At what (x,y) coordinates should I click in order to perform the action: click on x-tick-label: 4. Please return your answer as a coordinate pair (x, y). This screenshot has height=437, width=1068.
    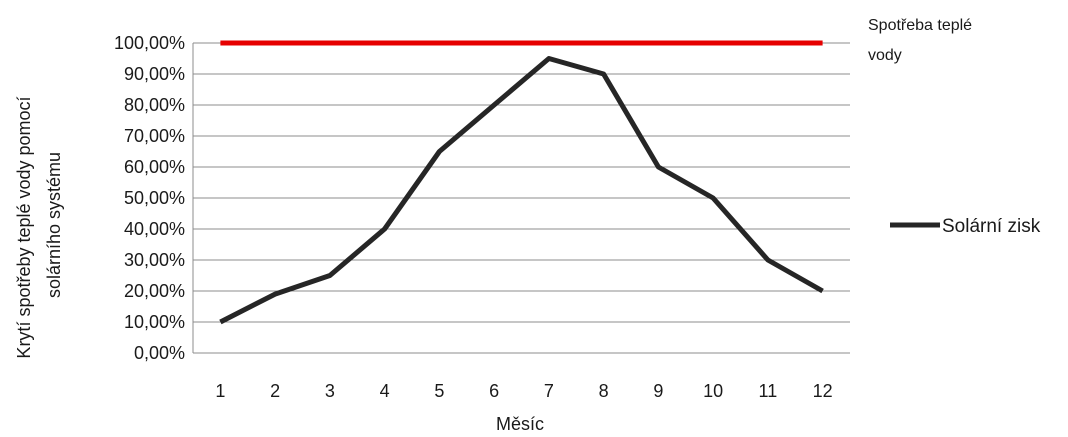
    Looking at the image, I should click on (385, 391).